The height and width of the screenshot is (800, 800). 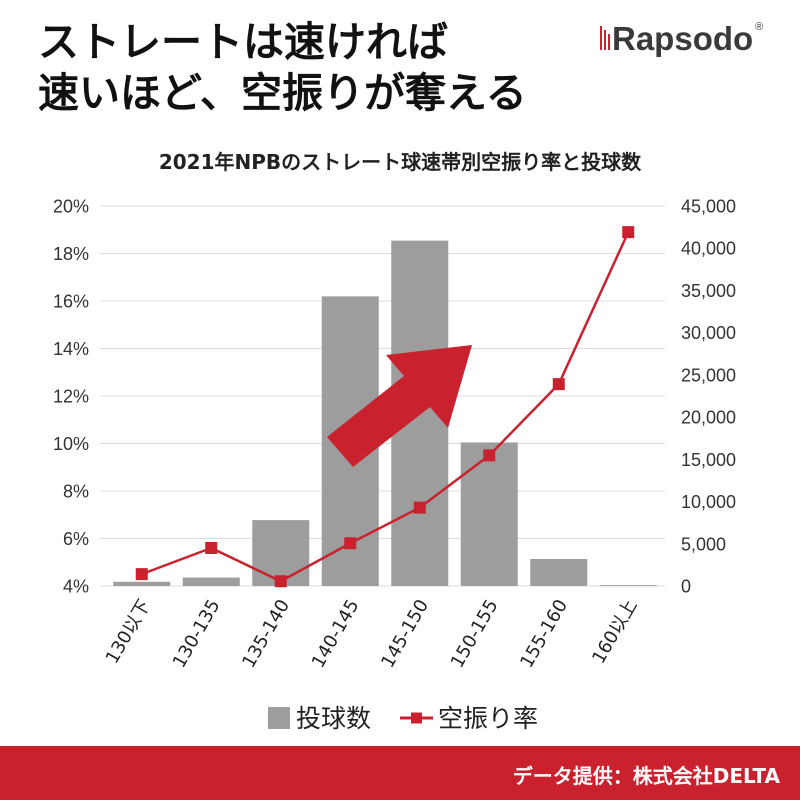 What do you see at coordinates (416, 718) in the screenshot?
I see `legend-swatch-marker` at bounding box center [416, 718].